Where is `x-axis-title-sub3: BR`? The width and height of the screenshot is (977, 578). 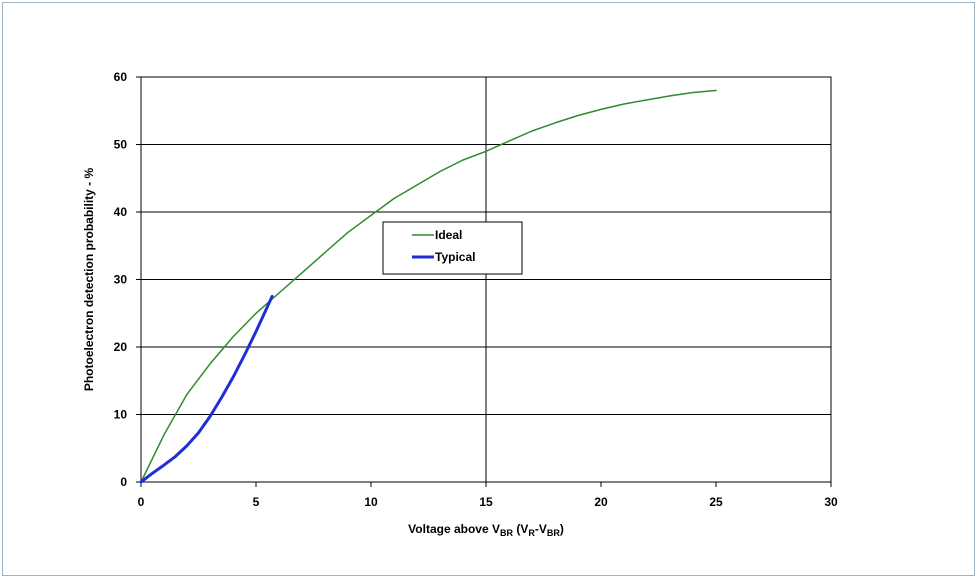
x-axis-title-sub3: BR is located at coordinates (553, 533).